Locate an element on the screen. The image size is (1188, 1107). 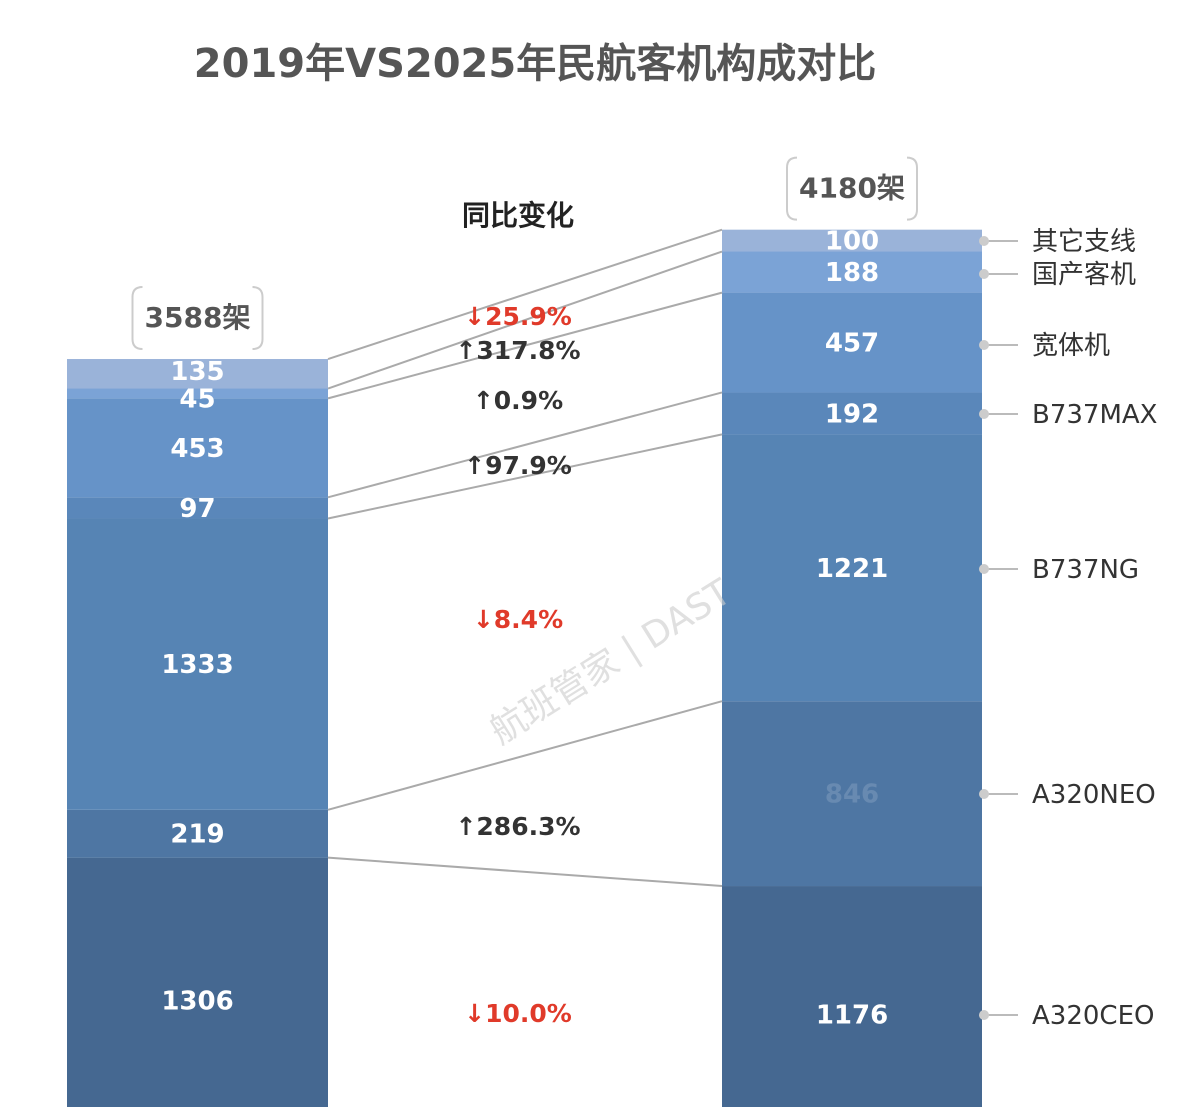
category-label: 国产客机 is located at coordinates (1084, 275).